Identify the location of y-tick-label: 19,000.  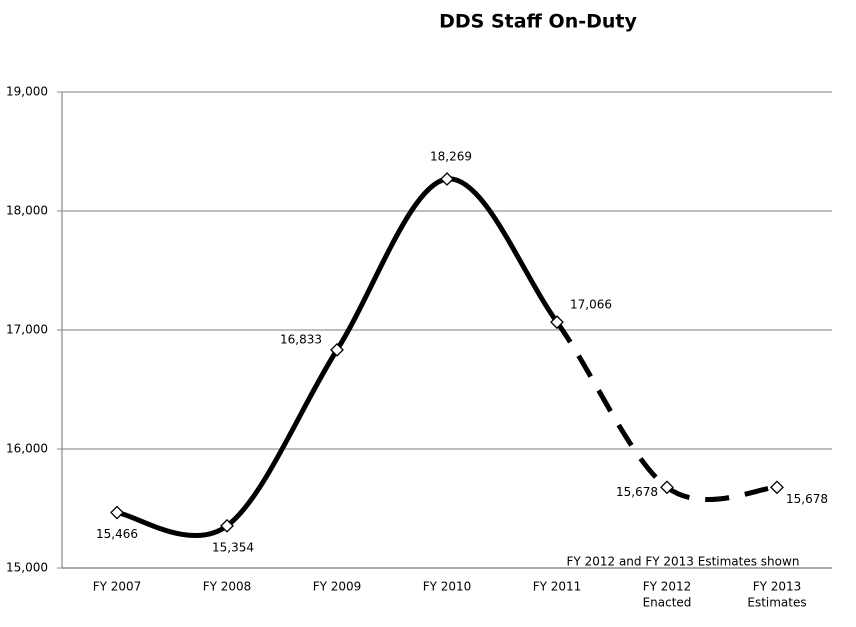
(27, 92).